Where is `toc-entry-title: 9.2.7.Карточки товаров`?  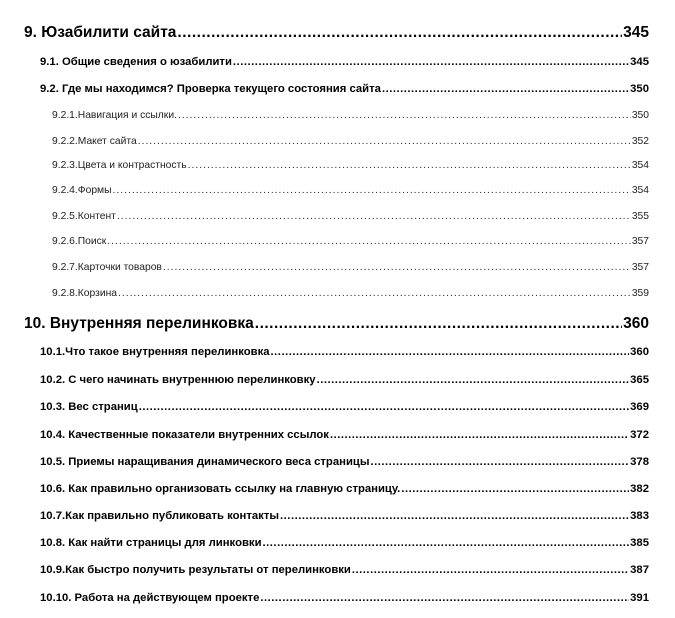
toc-entry-title: 9.2.7.Карточки товаров is located at coordinates (107, 267).